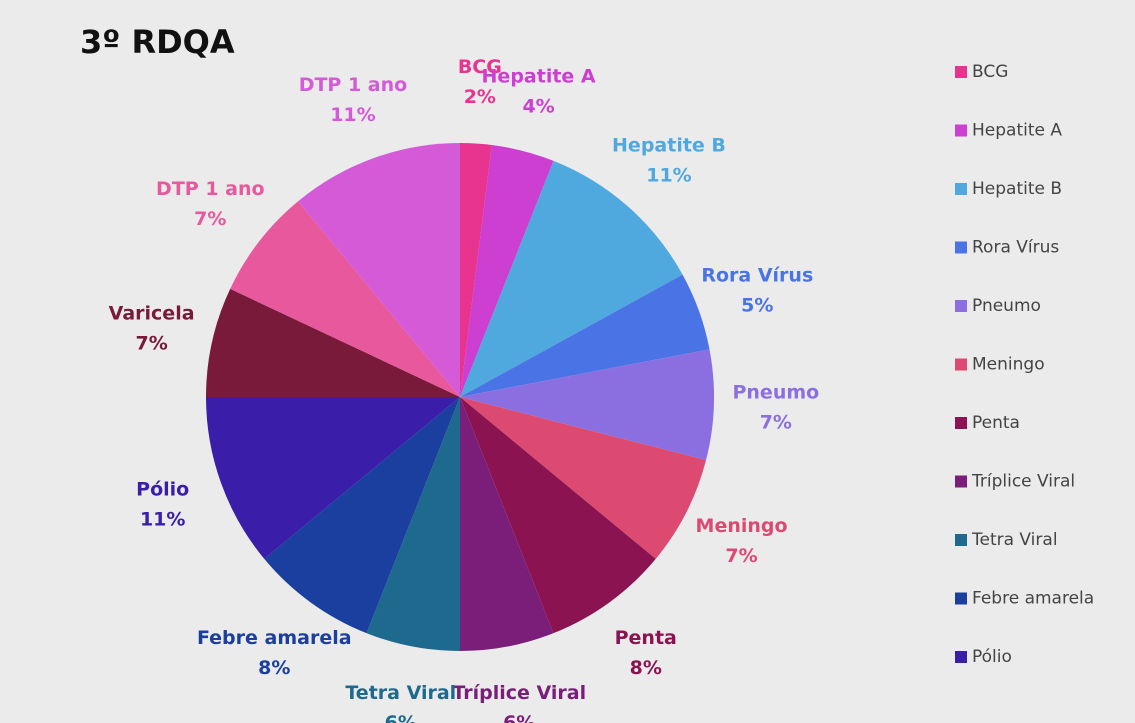 The height and width of the screenshot is (723, 1135). What do you see at coordinates (538, 106) in the screenshot?
I see `slice-value-label: 4%` at bounding box center [538, 106].